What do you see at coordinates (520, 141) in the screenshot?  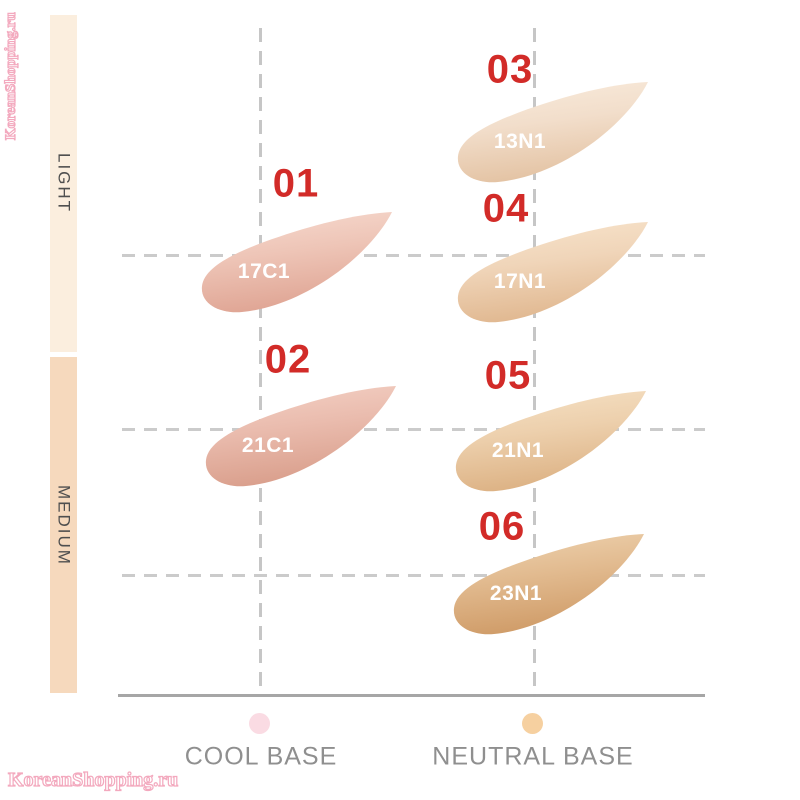 I see `shade-code-label: 13N1` at bounding box center [520, 141].